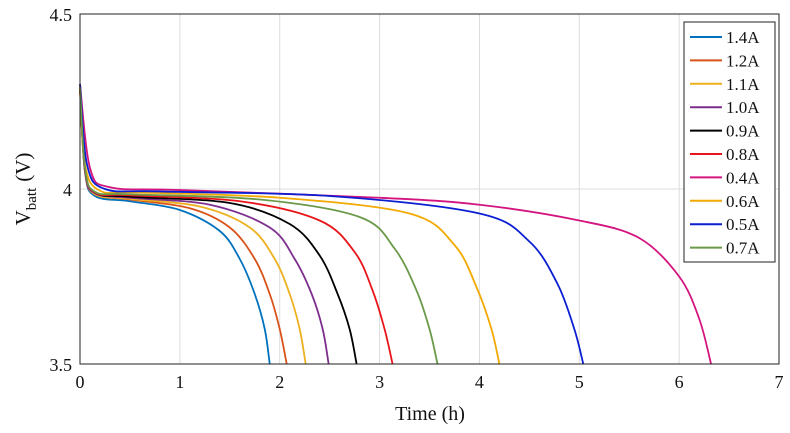 The width and height of the screenshot is (790, 433). What do you see at coordinates (80, 382) in the screenshot?
I see `x-tick-label: 0` at bounding box center [80, 382].